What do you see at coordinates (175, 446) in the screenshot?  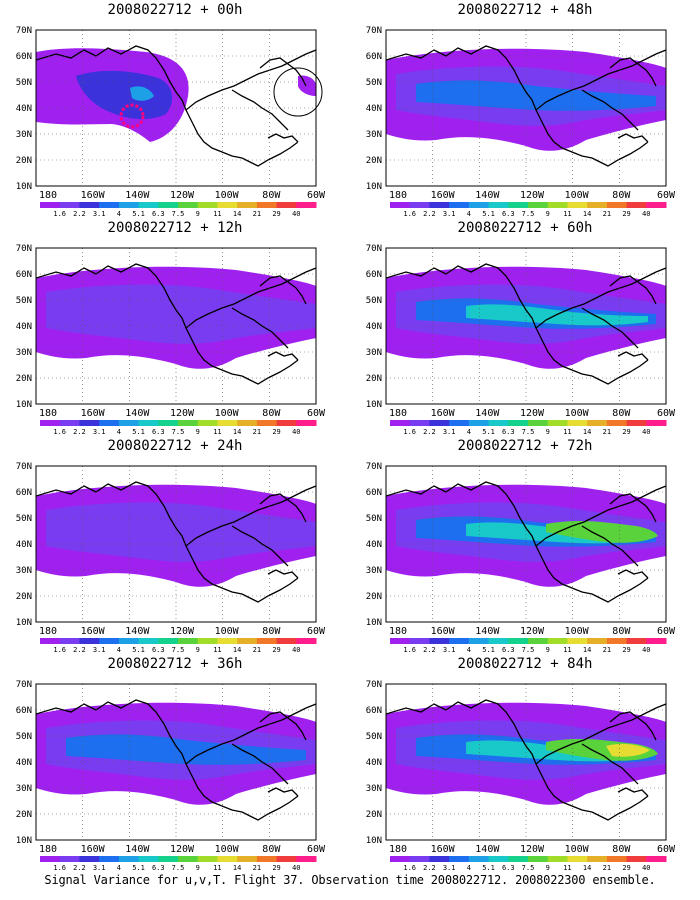 I see `panel-title: 2008022712 + 24h` at bounding box center [175, 446].